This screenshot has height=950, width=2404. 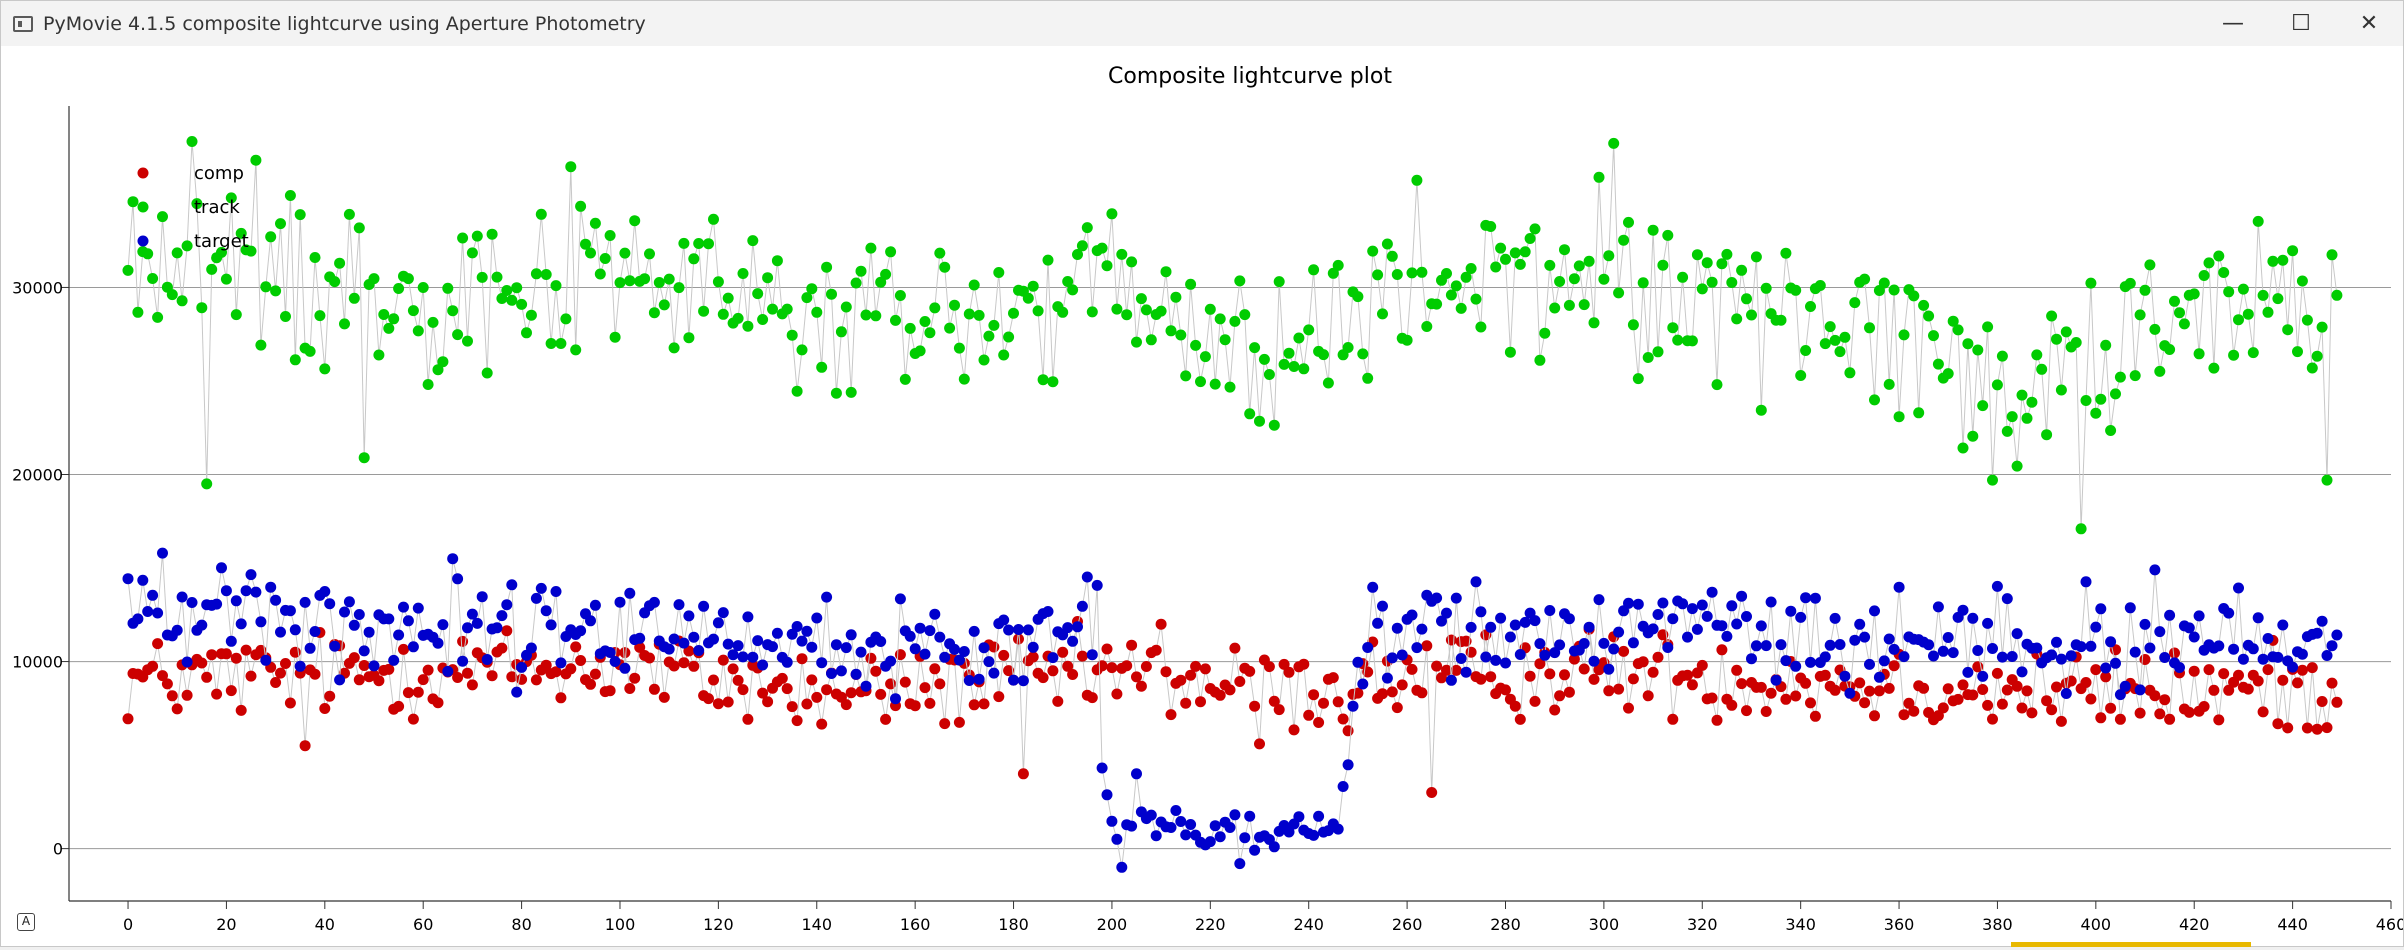 I want to click on x-tick-label: 100, so click(x=620, y=924).